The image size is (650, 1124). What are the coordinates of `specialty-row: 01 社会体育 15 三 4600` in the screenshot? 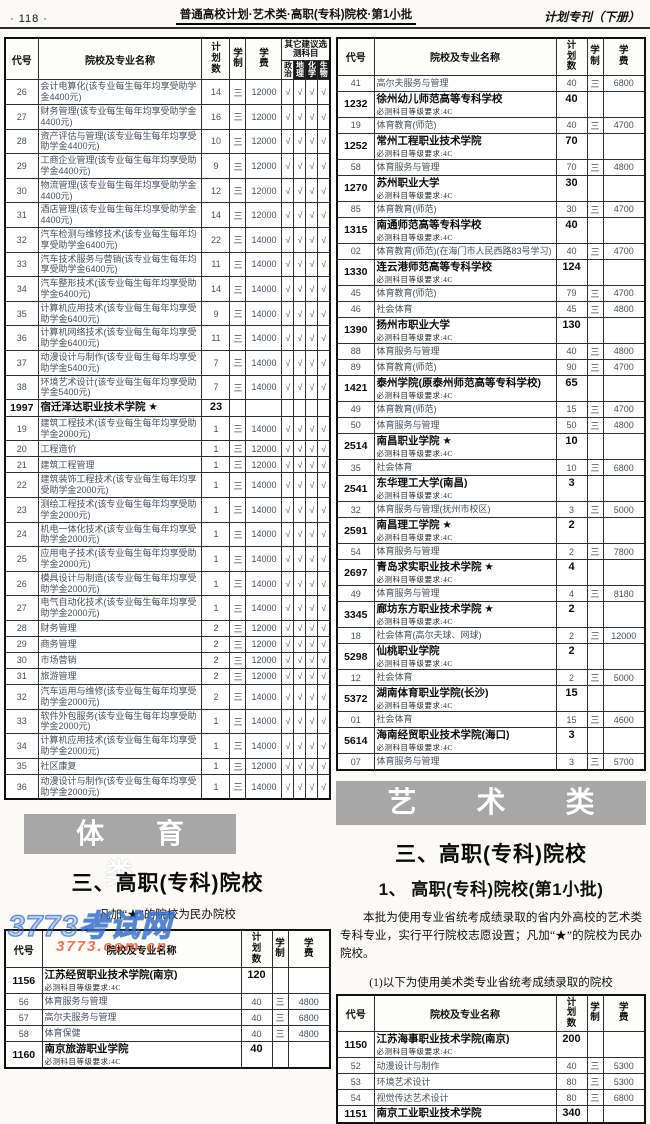 It's located at (491, 720).